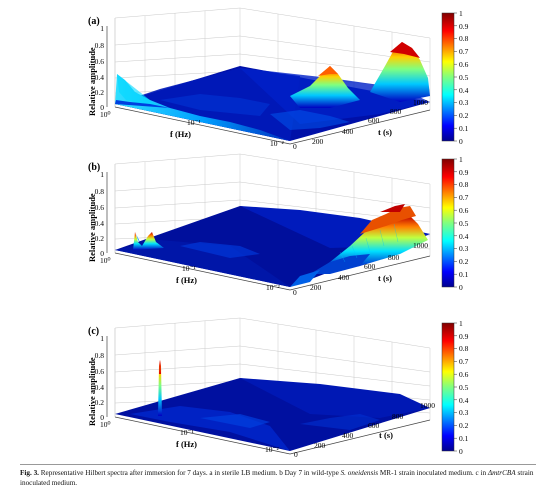  Describe the element at coordinates (501, 473) in the screenshot. I see `caption-strain: ΔmtrCBA` at that location.